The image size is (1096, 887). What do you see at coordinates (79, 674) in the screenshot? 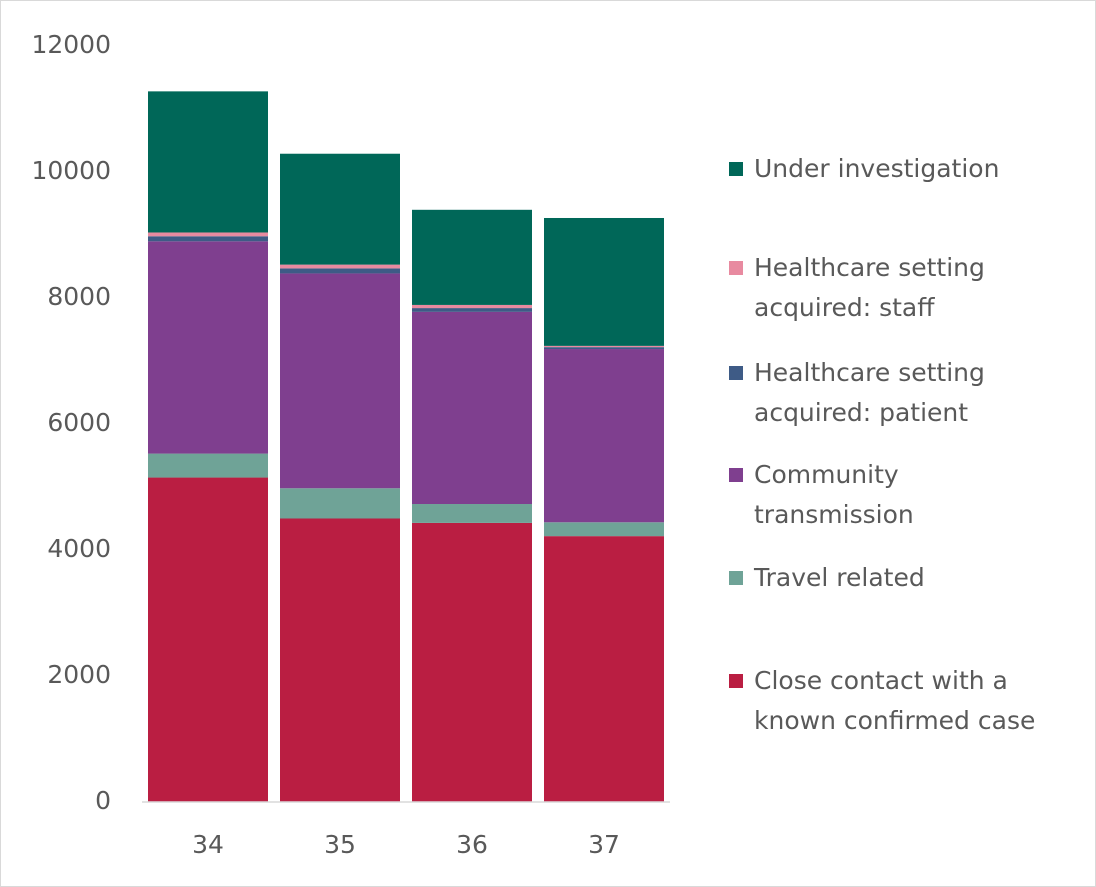
I see `y-tick-label: 2000` at bounding box center [79, 674].